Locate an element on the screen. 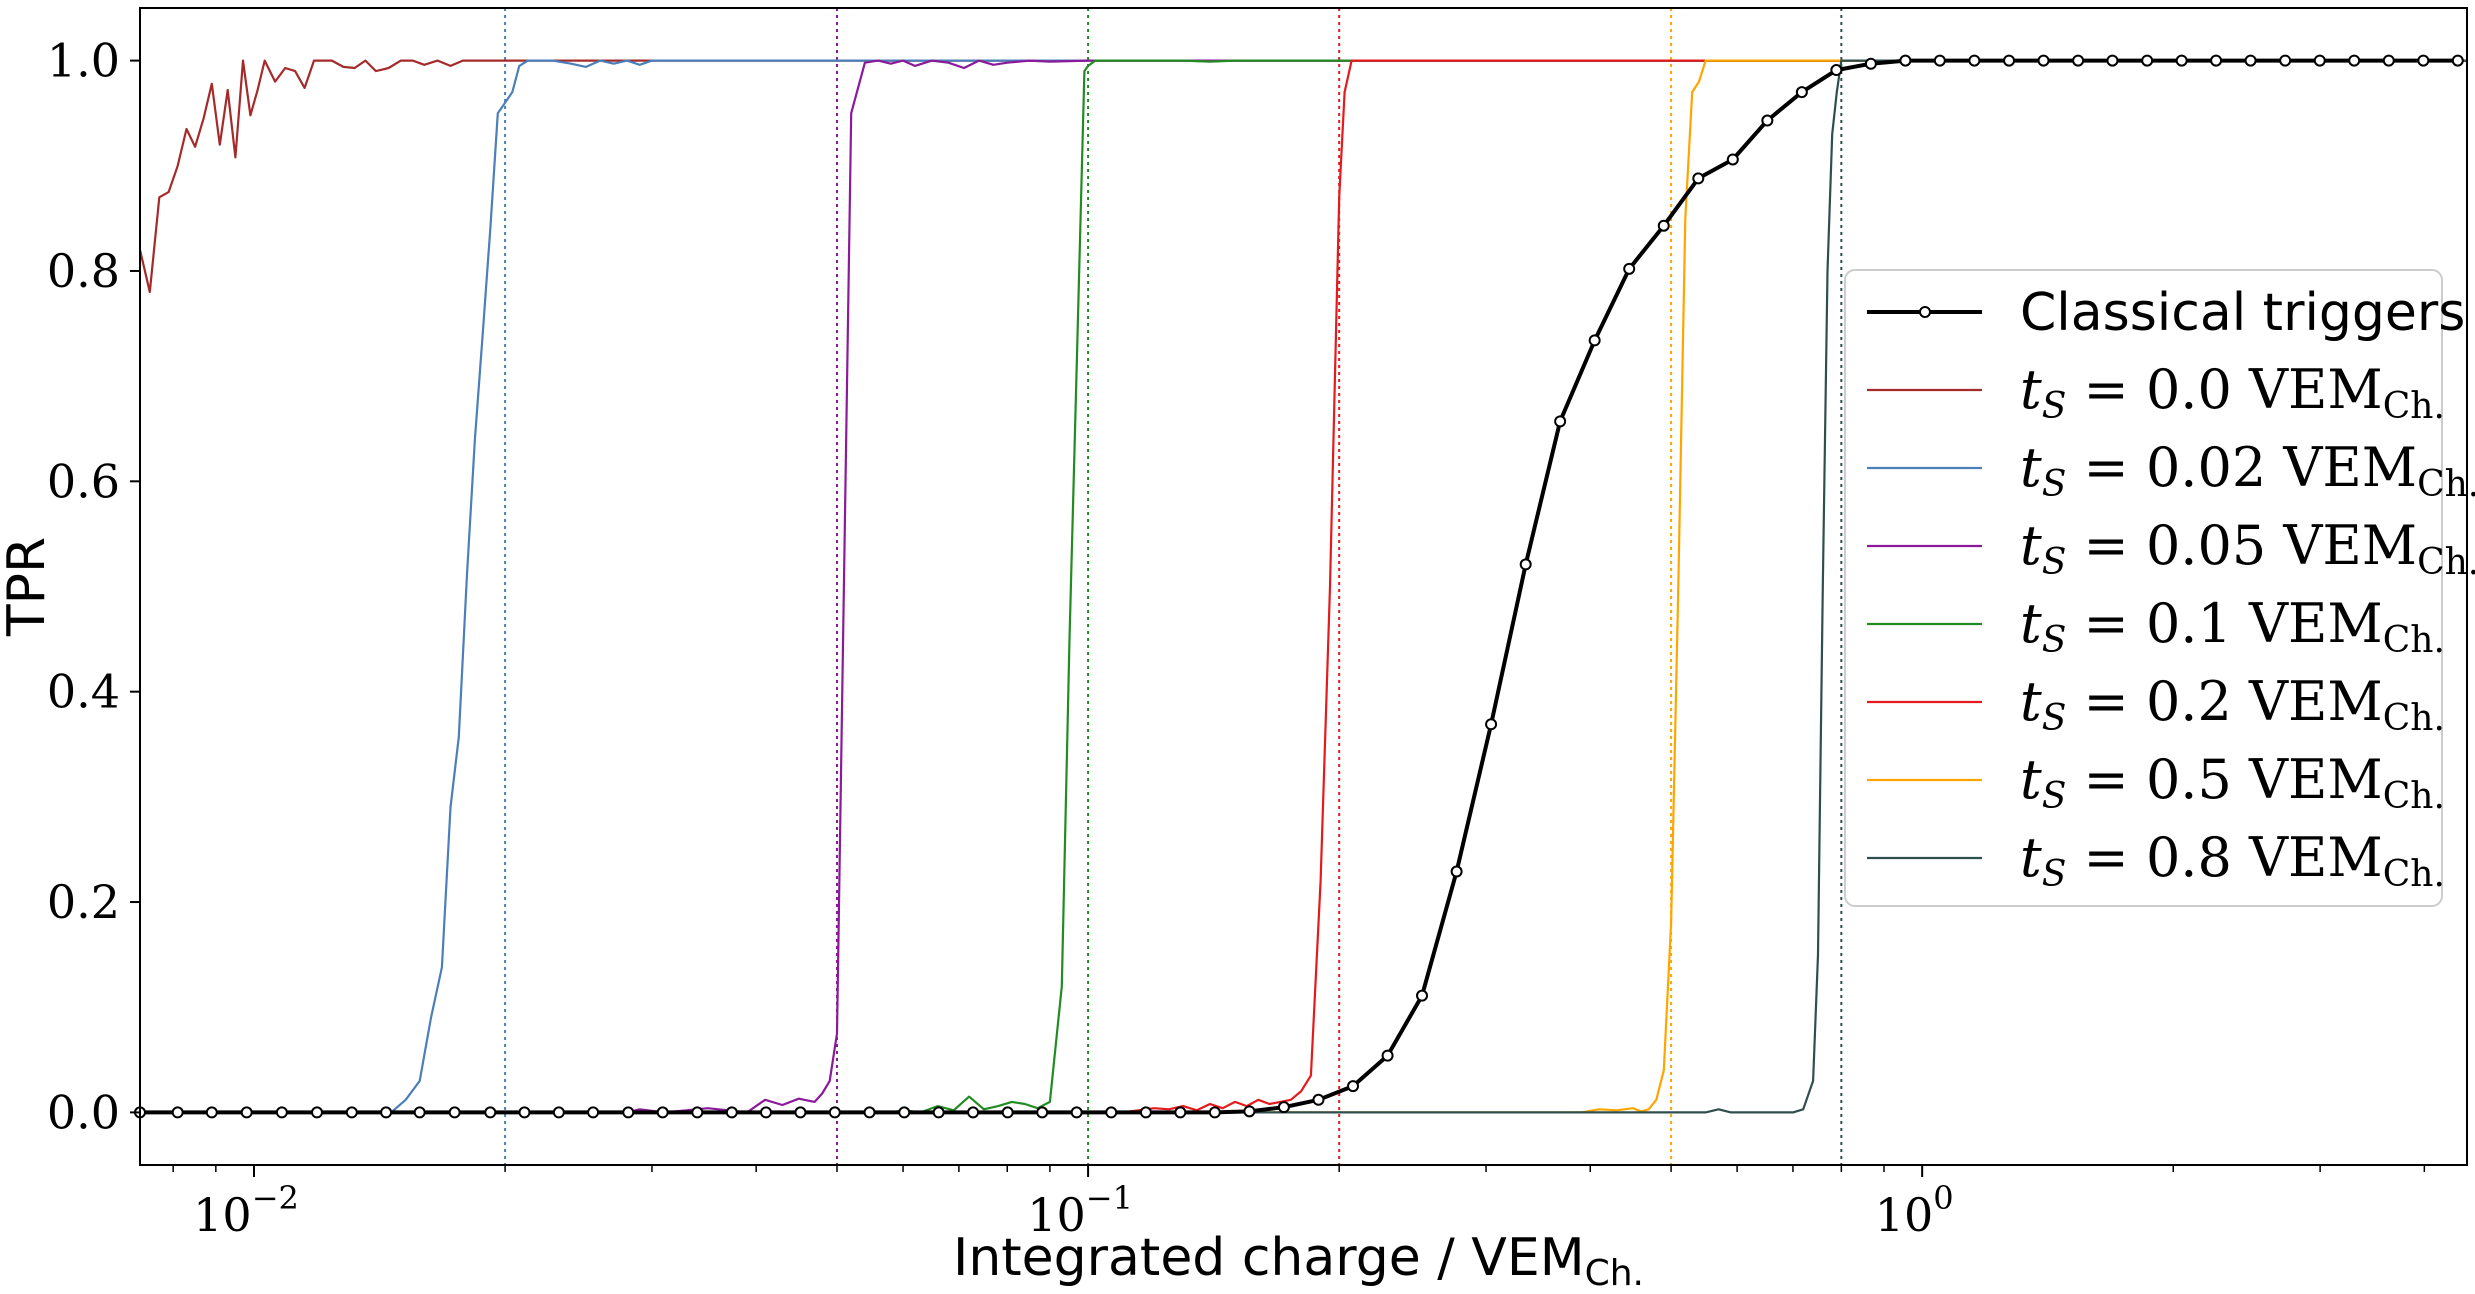 The image size is (2475, 1294). y-tick-label: 0.4 is located at coordinates (83, 692).